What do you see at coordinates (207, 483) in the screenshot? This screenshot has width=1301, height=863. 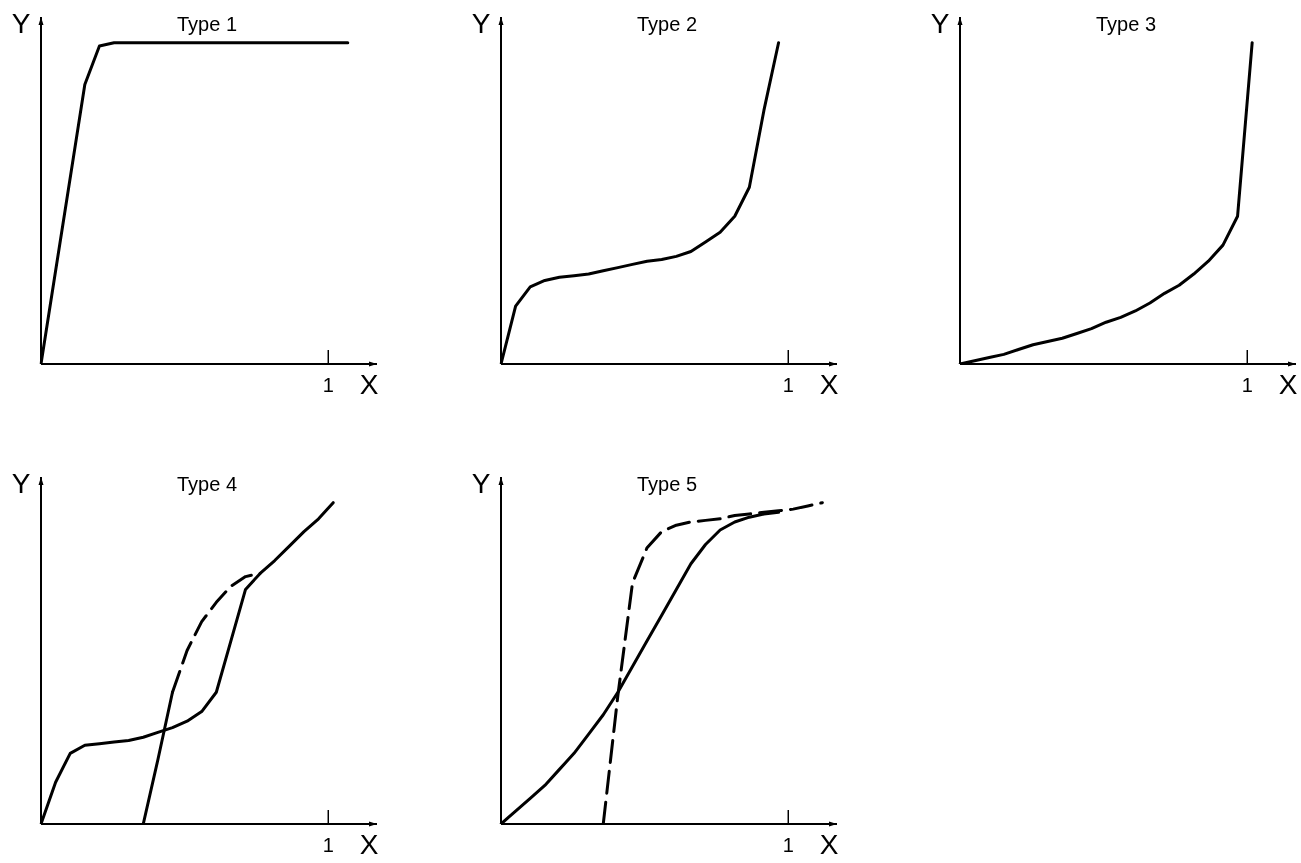 I see `chart-title: Type 4` at bounding box center [207, 483].